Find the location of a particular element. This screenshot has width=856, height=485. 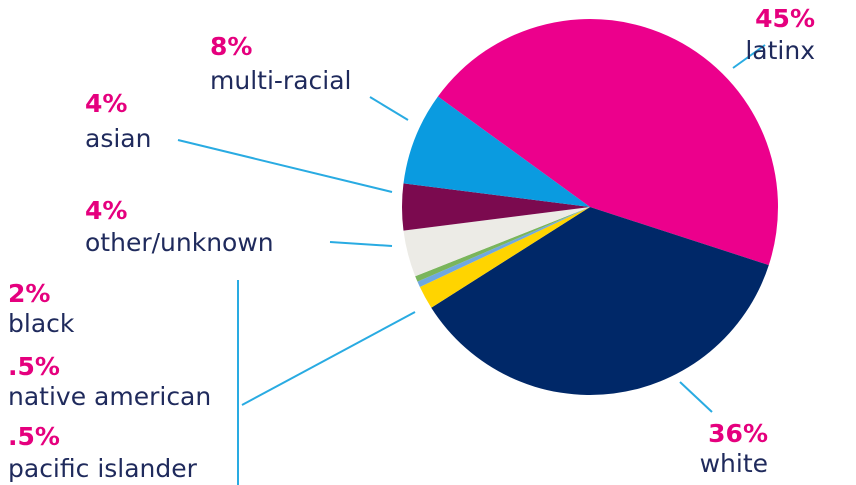

category-label: black is located at coordinates (41, 323).